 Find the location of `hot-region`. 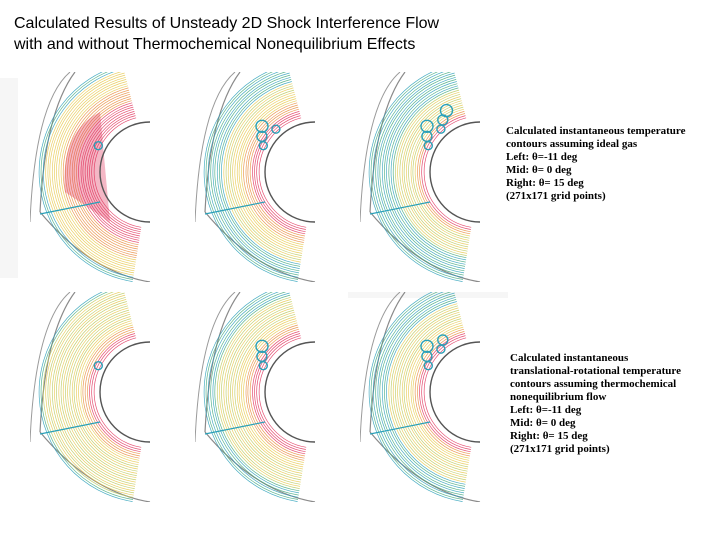

hot-region is located at coordinates (87, 167).